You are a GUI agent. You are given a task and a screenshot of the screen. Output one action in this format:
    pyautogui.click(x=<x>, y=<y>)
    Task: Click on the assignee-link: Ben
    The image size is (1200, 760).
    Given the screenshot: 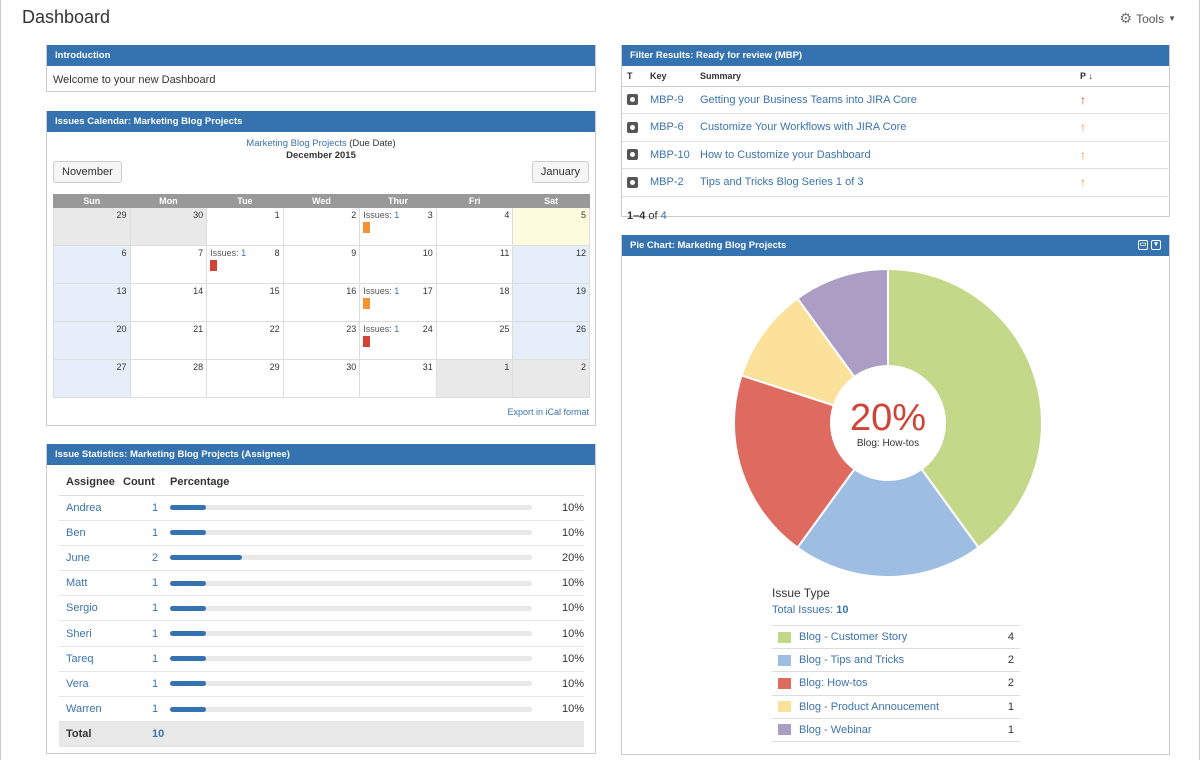 What is the action you would take?
    pyautogui.click(x=76, y=532)
    